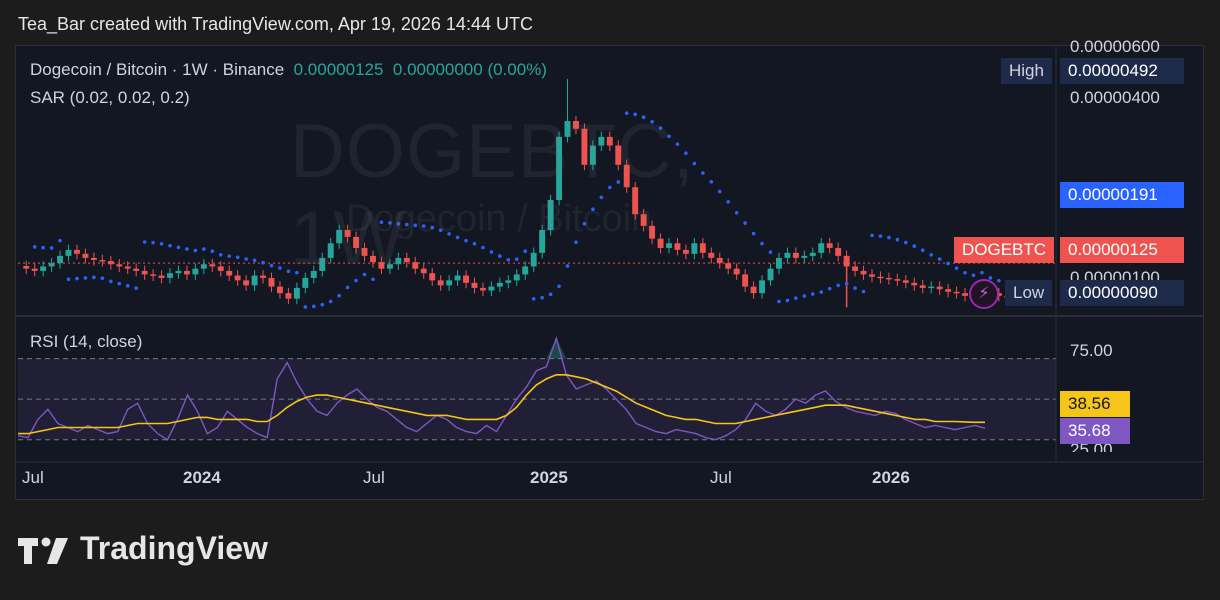 Image resolution: width=1220 pixels, height=600 pixels. I want to click on rsi-legend: RSI (14, close), so click(86, 341).